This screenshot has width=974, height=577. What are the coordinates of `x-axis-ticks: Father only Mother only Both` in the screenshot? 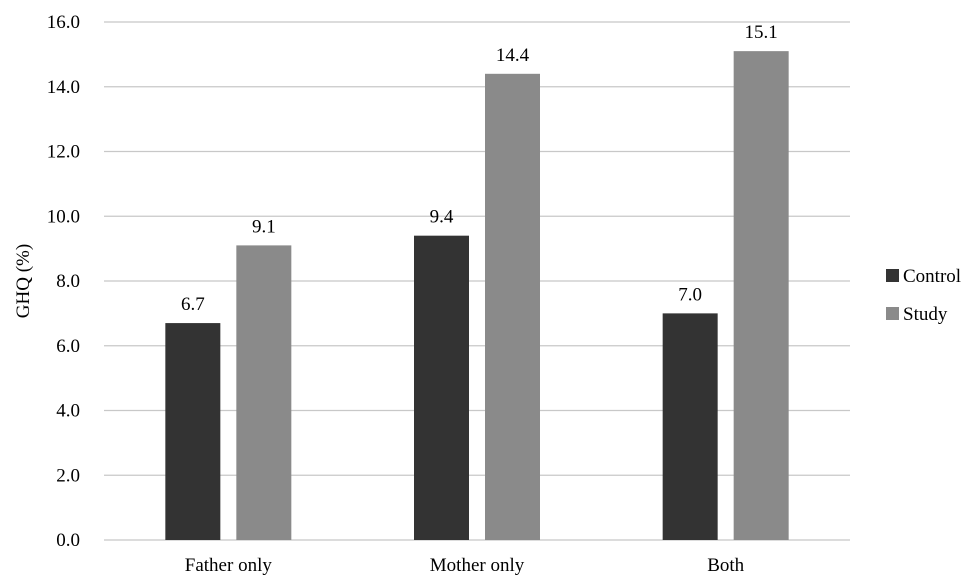 It's located at (465, 565).